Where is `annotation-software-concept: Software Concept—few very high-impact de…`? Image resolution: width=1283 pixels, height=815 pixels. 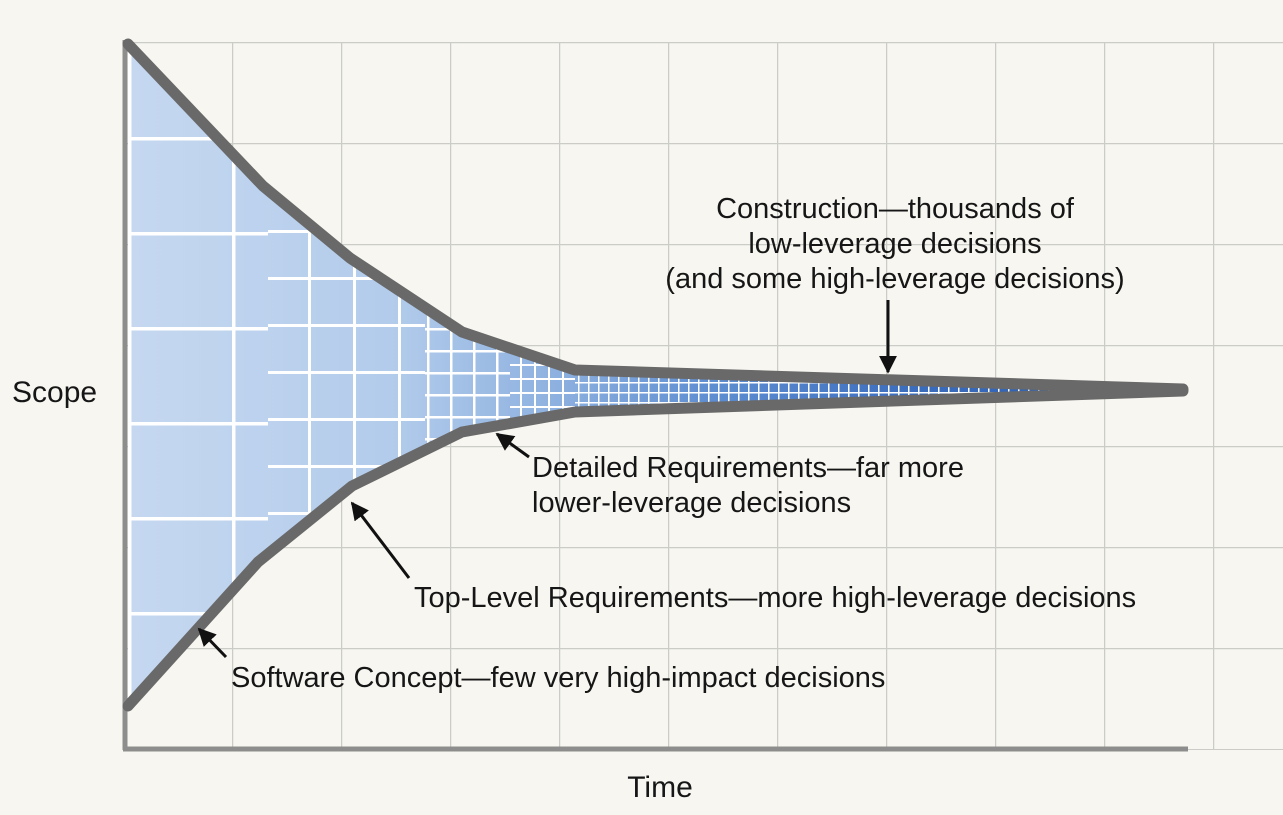
annotation-software-concept: Software Concept—few very high-impact de… is located at coordinates (558, 678).